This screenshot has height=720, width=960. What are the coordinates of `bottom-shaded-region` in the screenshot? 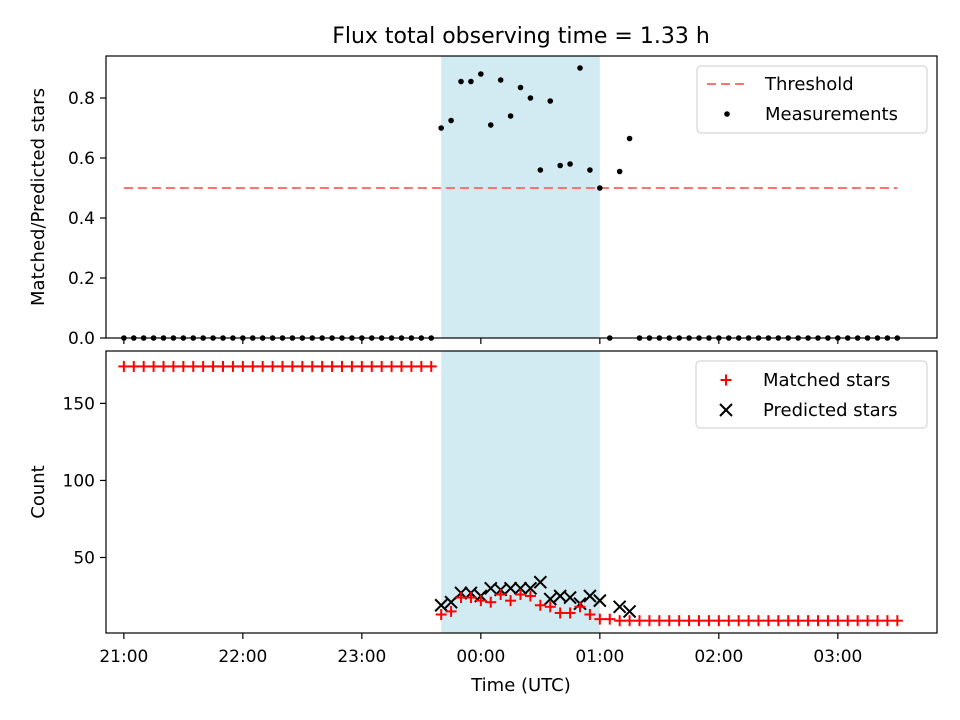 It's located at (520, 492).